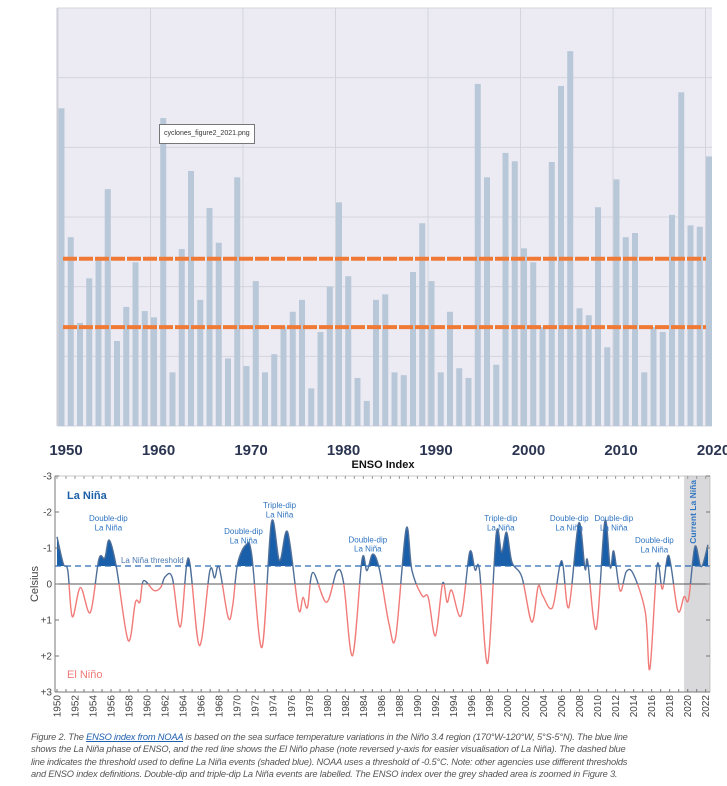 The width and height of the screenshot is (727, 786). Describe the element at coordinates (107, 307) in the screenshot. I see `bar-1955` at that location.